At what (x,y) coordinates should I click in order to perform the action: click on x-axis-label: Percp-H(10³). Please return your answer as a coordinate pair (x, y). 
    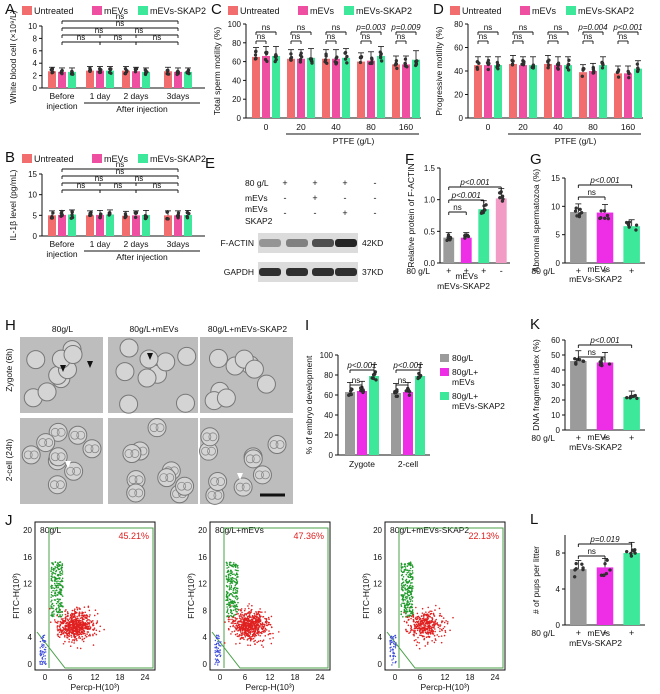
    Looking at the image, I should click on (444, 687).